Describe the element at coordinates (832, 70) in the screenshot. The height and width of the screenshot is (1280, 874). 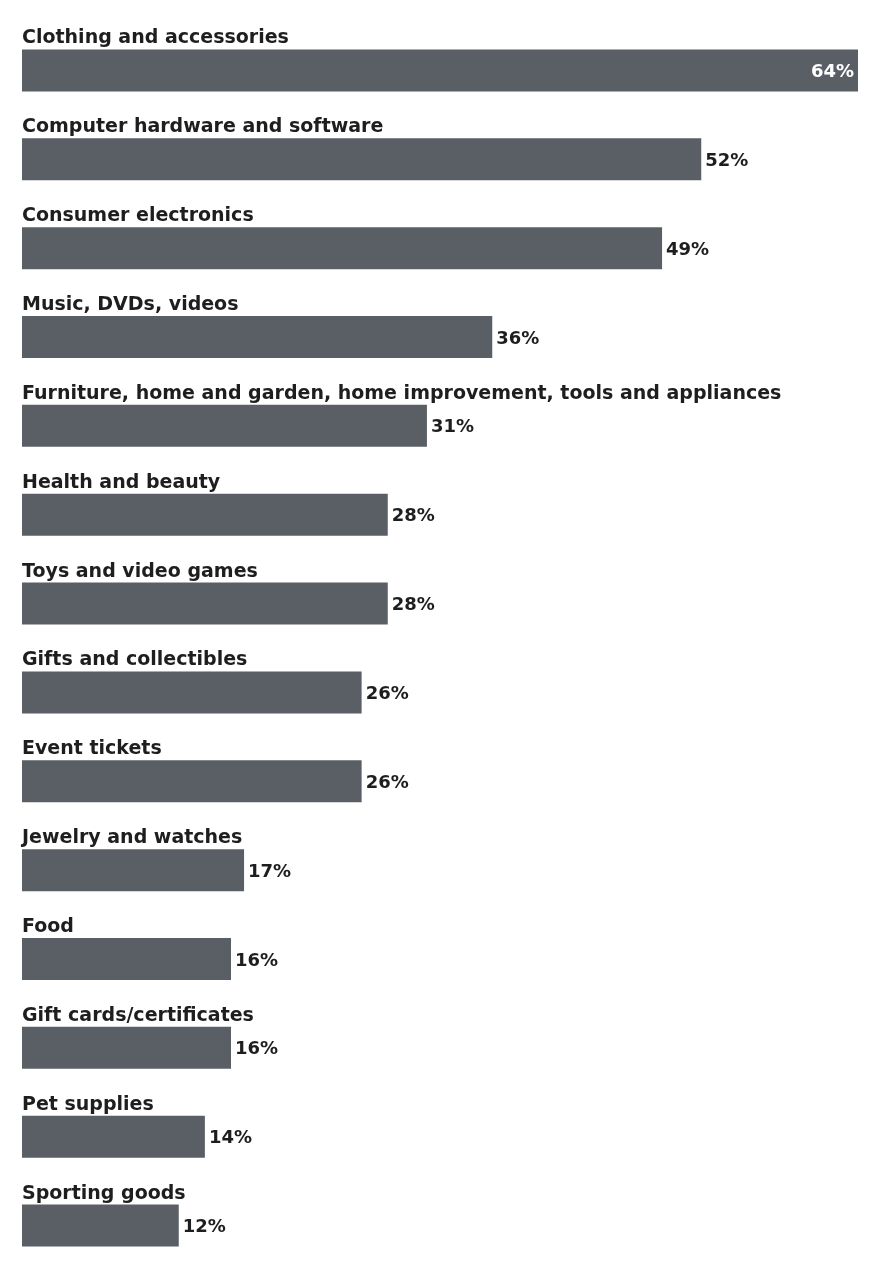
I see `data-label: 64%` at that location.